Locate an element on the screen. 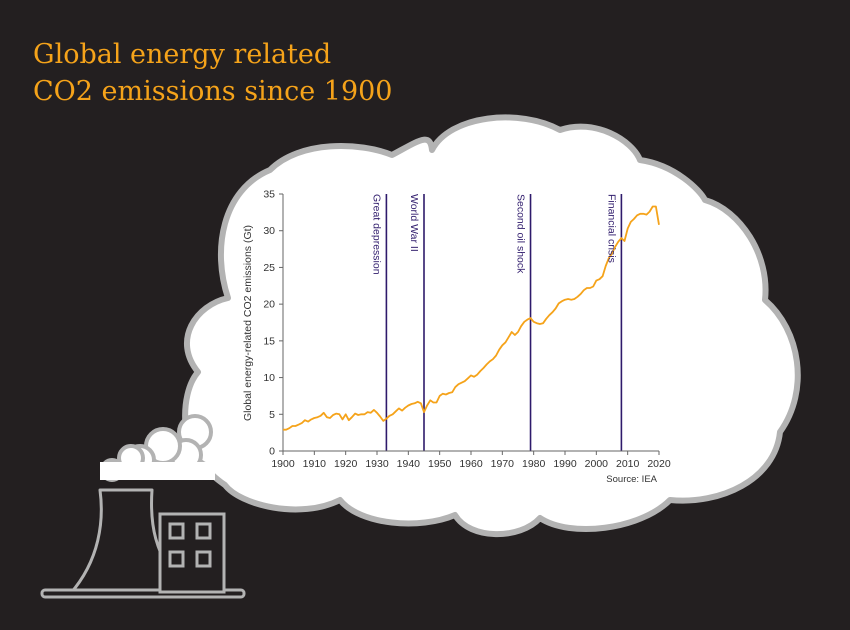 This screenshot has height=630, width=850. title-line-1: Global energy related is located at coordinates (182, 54).